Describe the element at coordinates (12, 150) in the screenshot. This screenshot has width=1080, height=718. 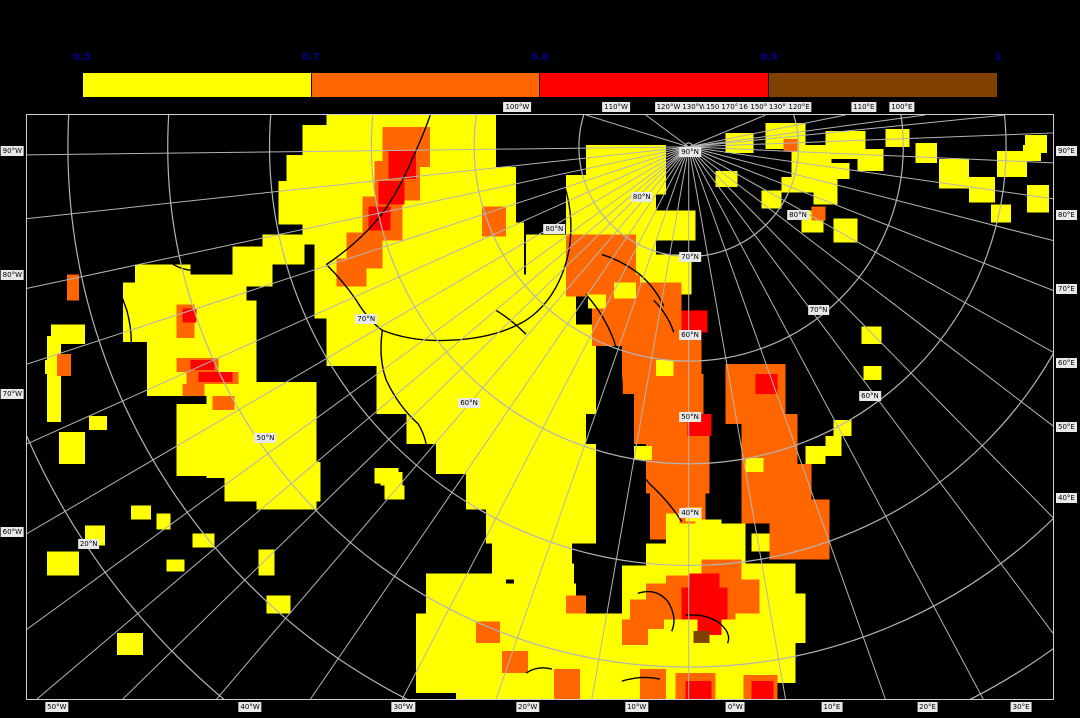
I see `axis-label-left: 90°W` at that location.